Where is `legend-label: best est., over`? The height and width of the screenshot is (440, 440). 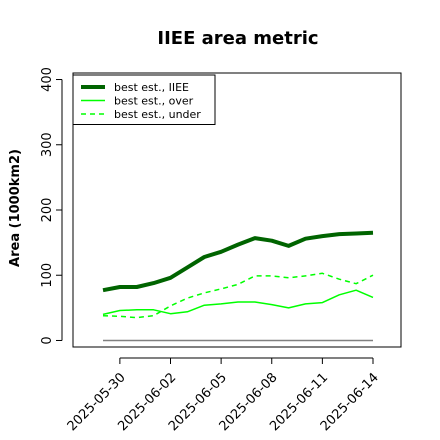
legend-label: best est., over is located at coordinates (154, 101).